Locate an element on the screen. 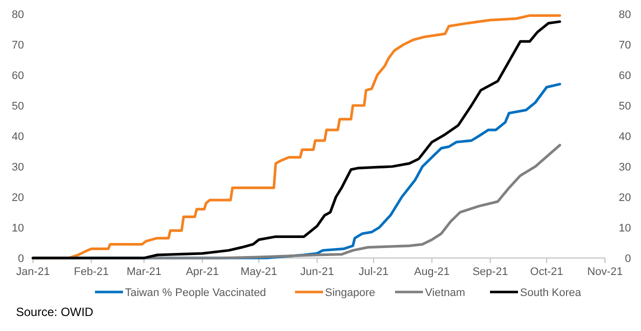  y2-tick-label: 10 is located at coordinates (624, 228).